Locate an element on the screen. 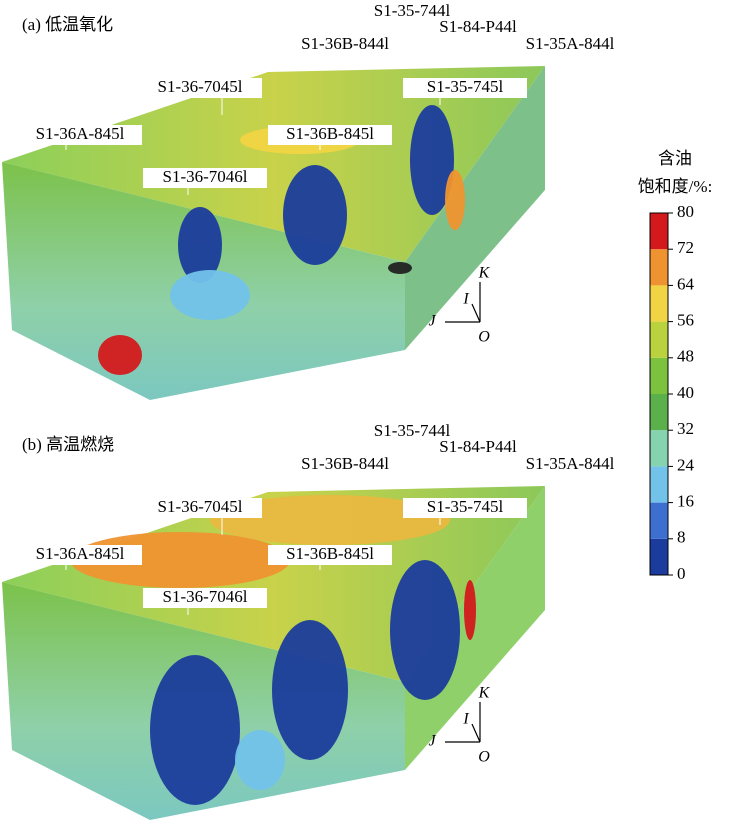  panel-title: (a) 低温氧化 is located at coordinates (67, 24).